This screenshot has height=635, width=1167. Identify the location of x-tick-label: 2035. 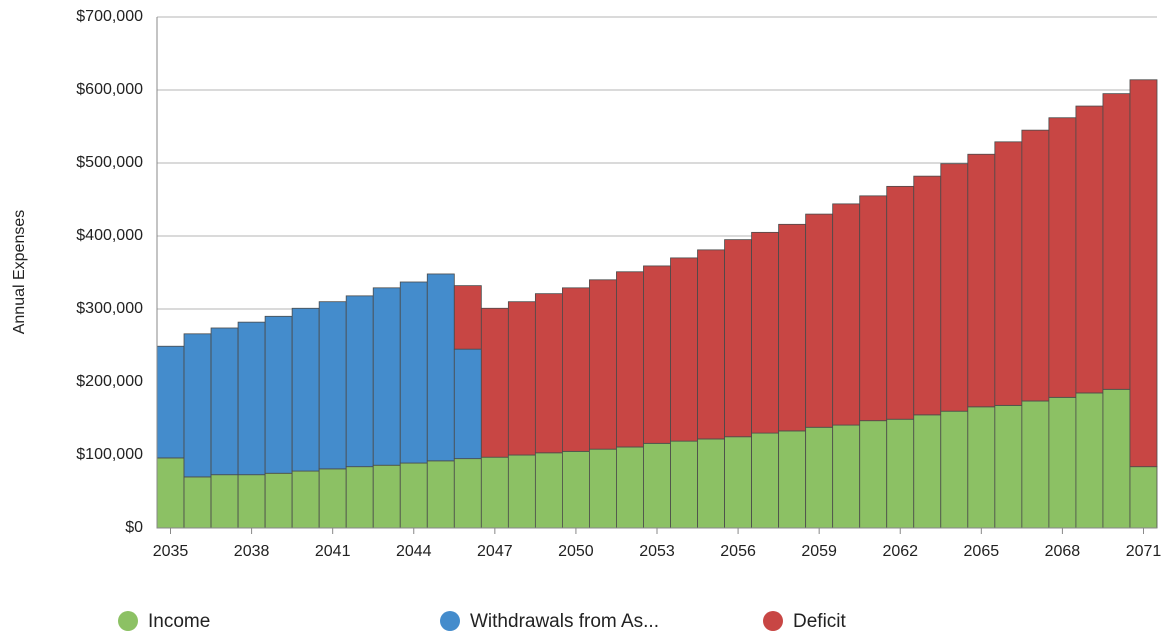
(171, 551).